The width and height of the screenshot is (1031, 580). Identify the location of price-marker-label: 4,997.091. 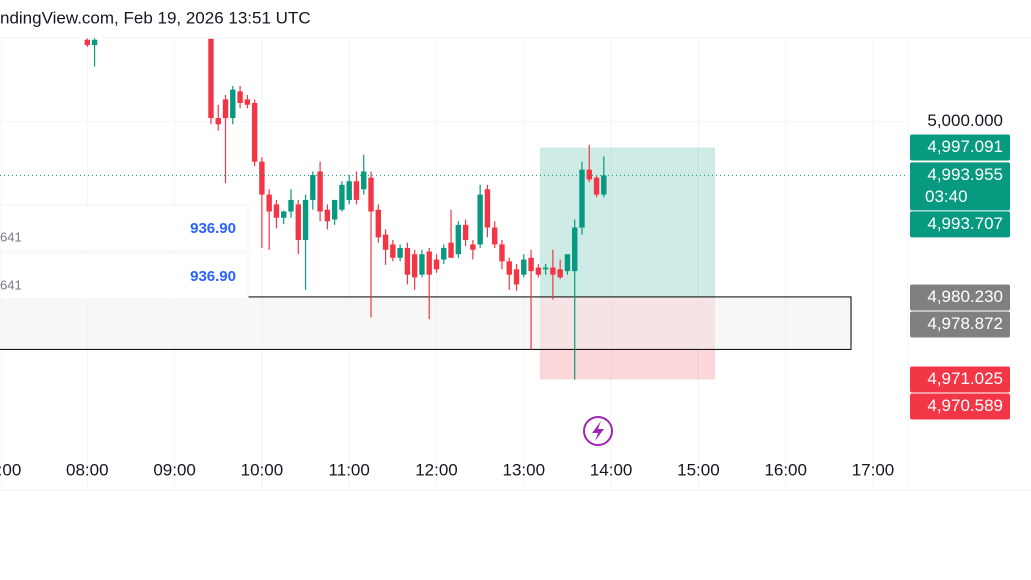
(965, 146).